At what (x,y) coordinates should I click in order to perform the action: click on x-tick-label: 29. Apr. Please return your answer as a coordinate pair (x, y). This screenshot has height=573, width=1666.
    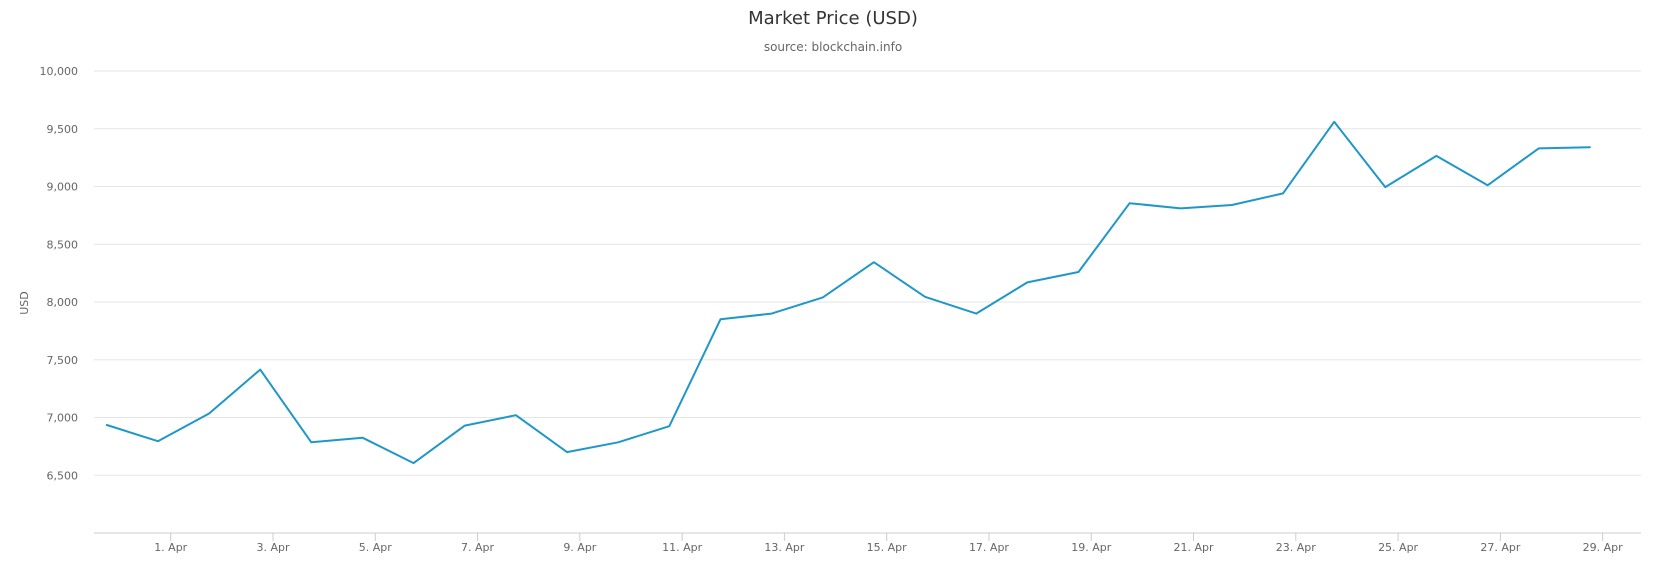
    Looking at the image, I should click on (1603, 547).